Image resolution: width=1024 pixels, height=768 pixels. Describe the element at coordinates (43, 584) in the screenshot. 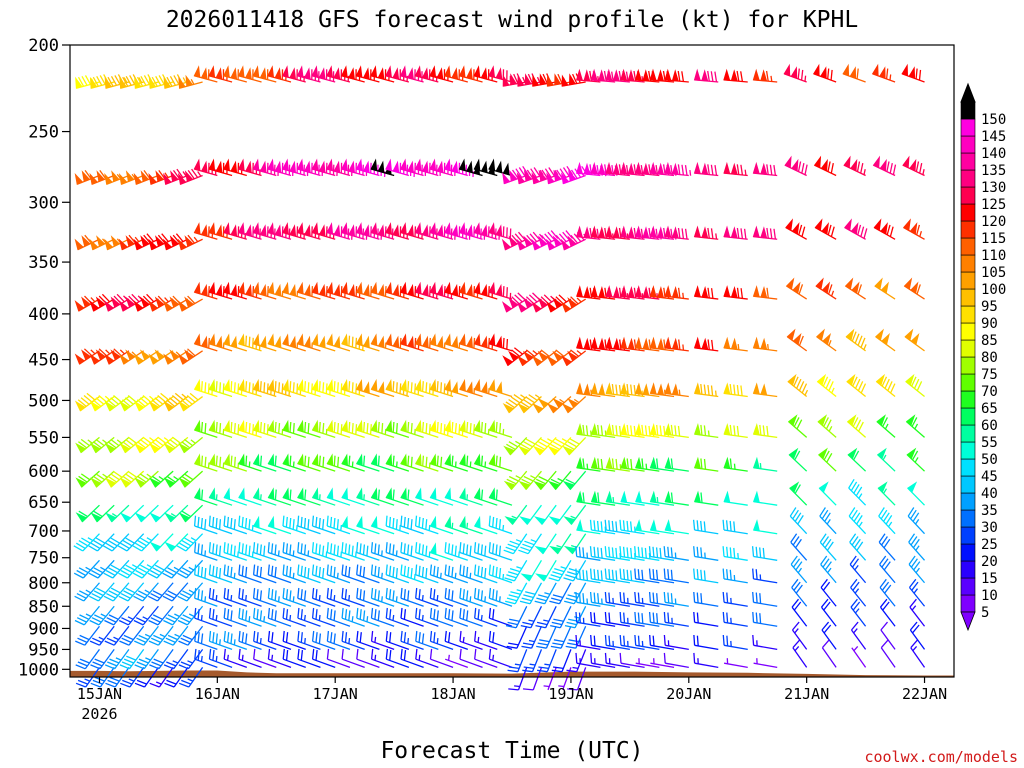

I see `y-tick-label: 800` at that location.